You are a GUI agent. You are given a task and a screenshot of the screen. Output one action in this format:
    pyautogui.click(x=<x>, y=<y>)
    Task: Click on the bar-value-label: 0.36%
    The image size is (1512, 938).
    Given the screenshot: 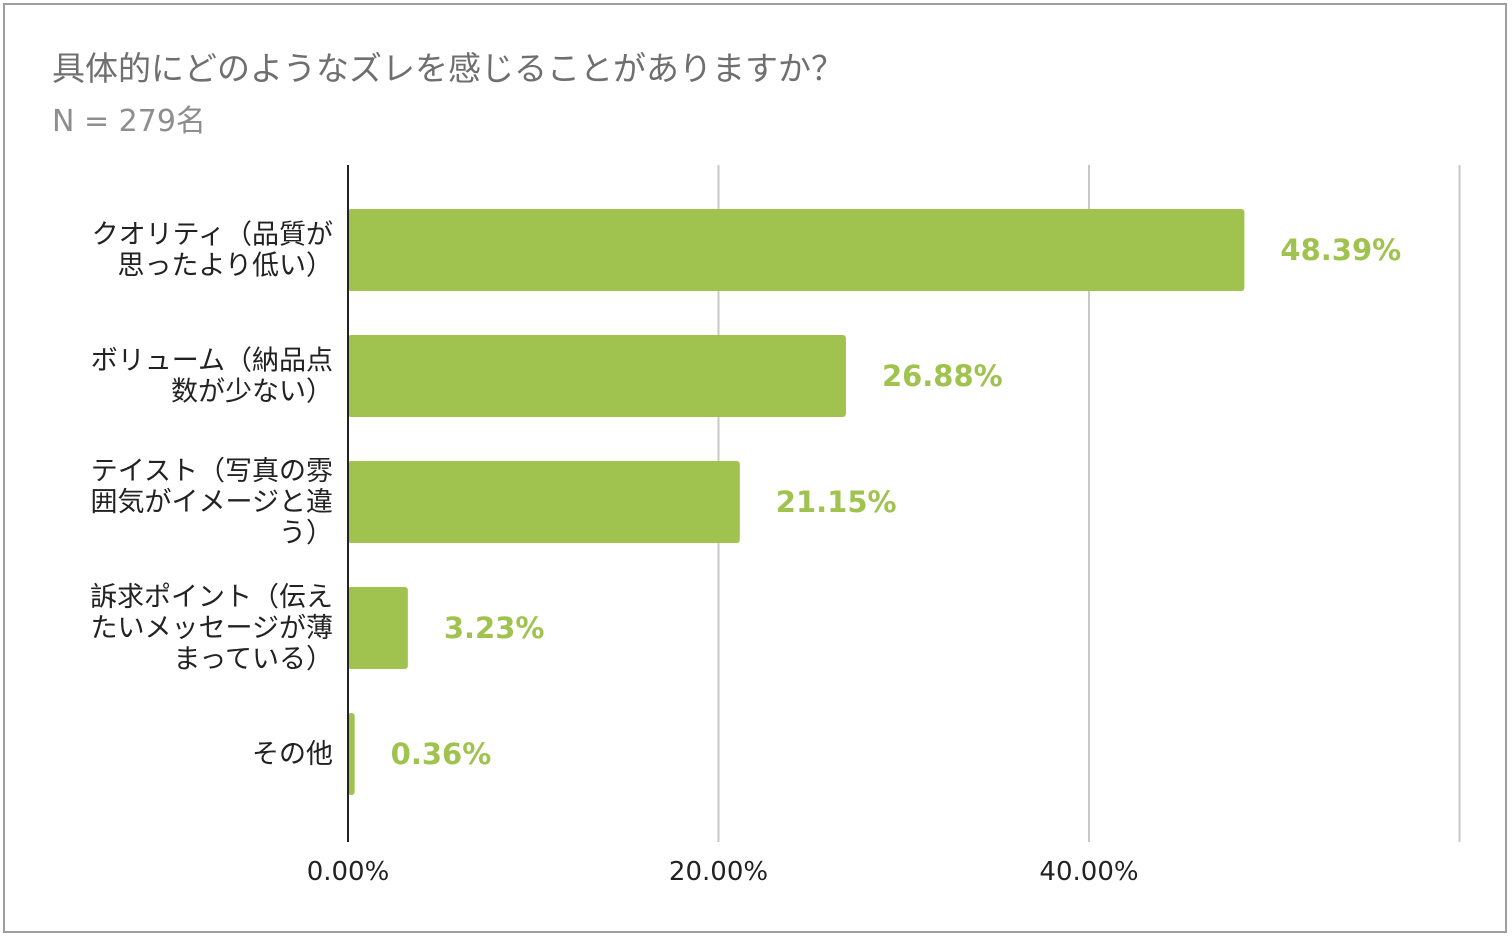 What is the action you would take?
    pyautogui.click(x=441, y=754)
    